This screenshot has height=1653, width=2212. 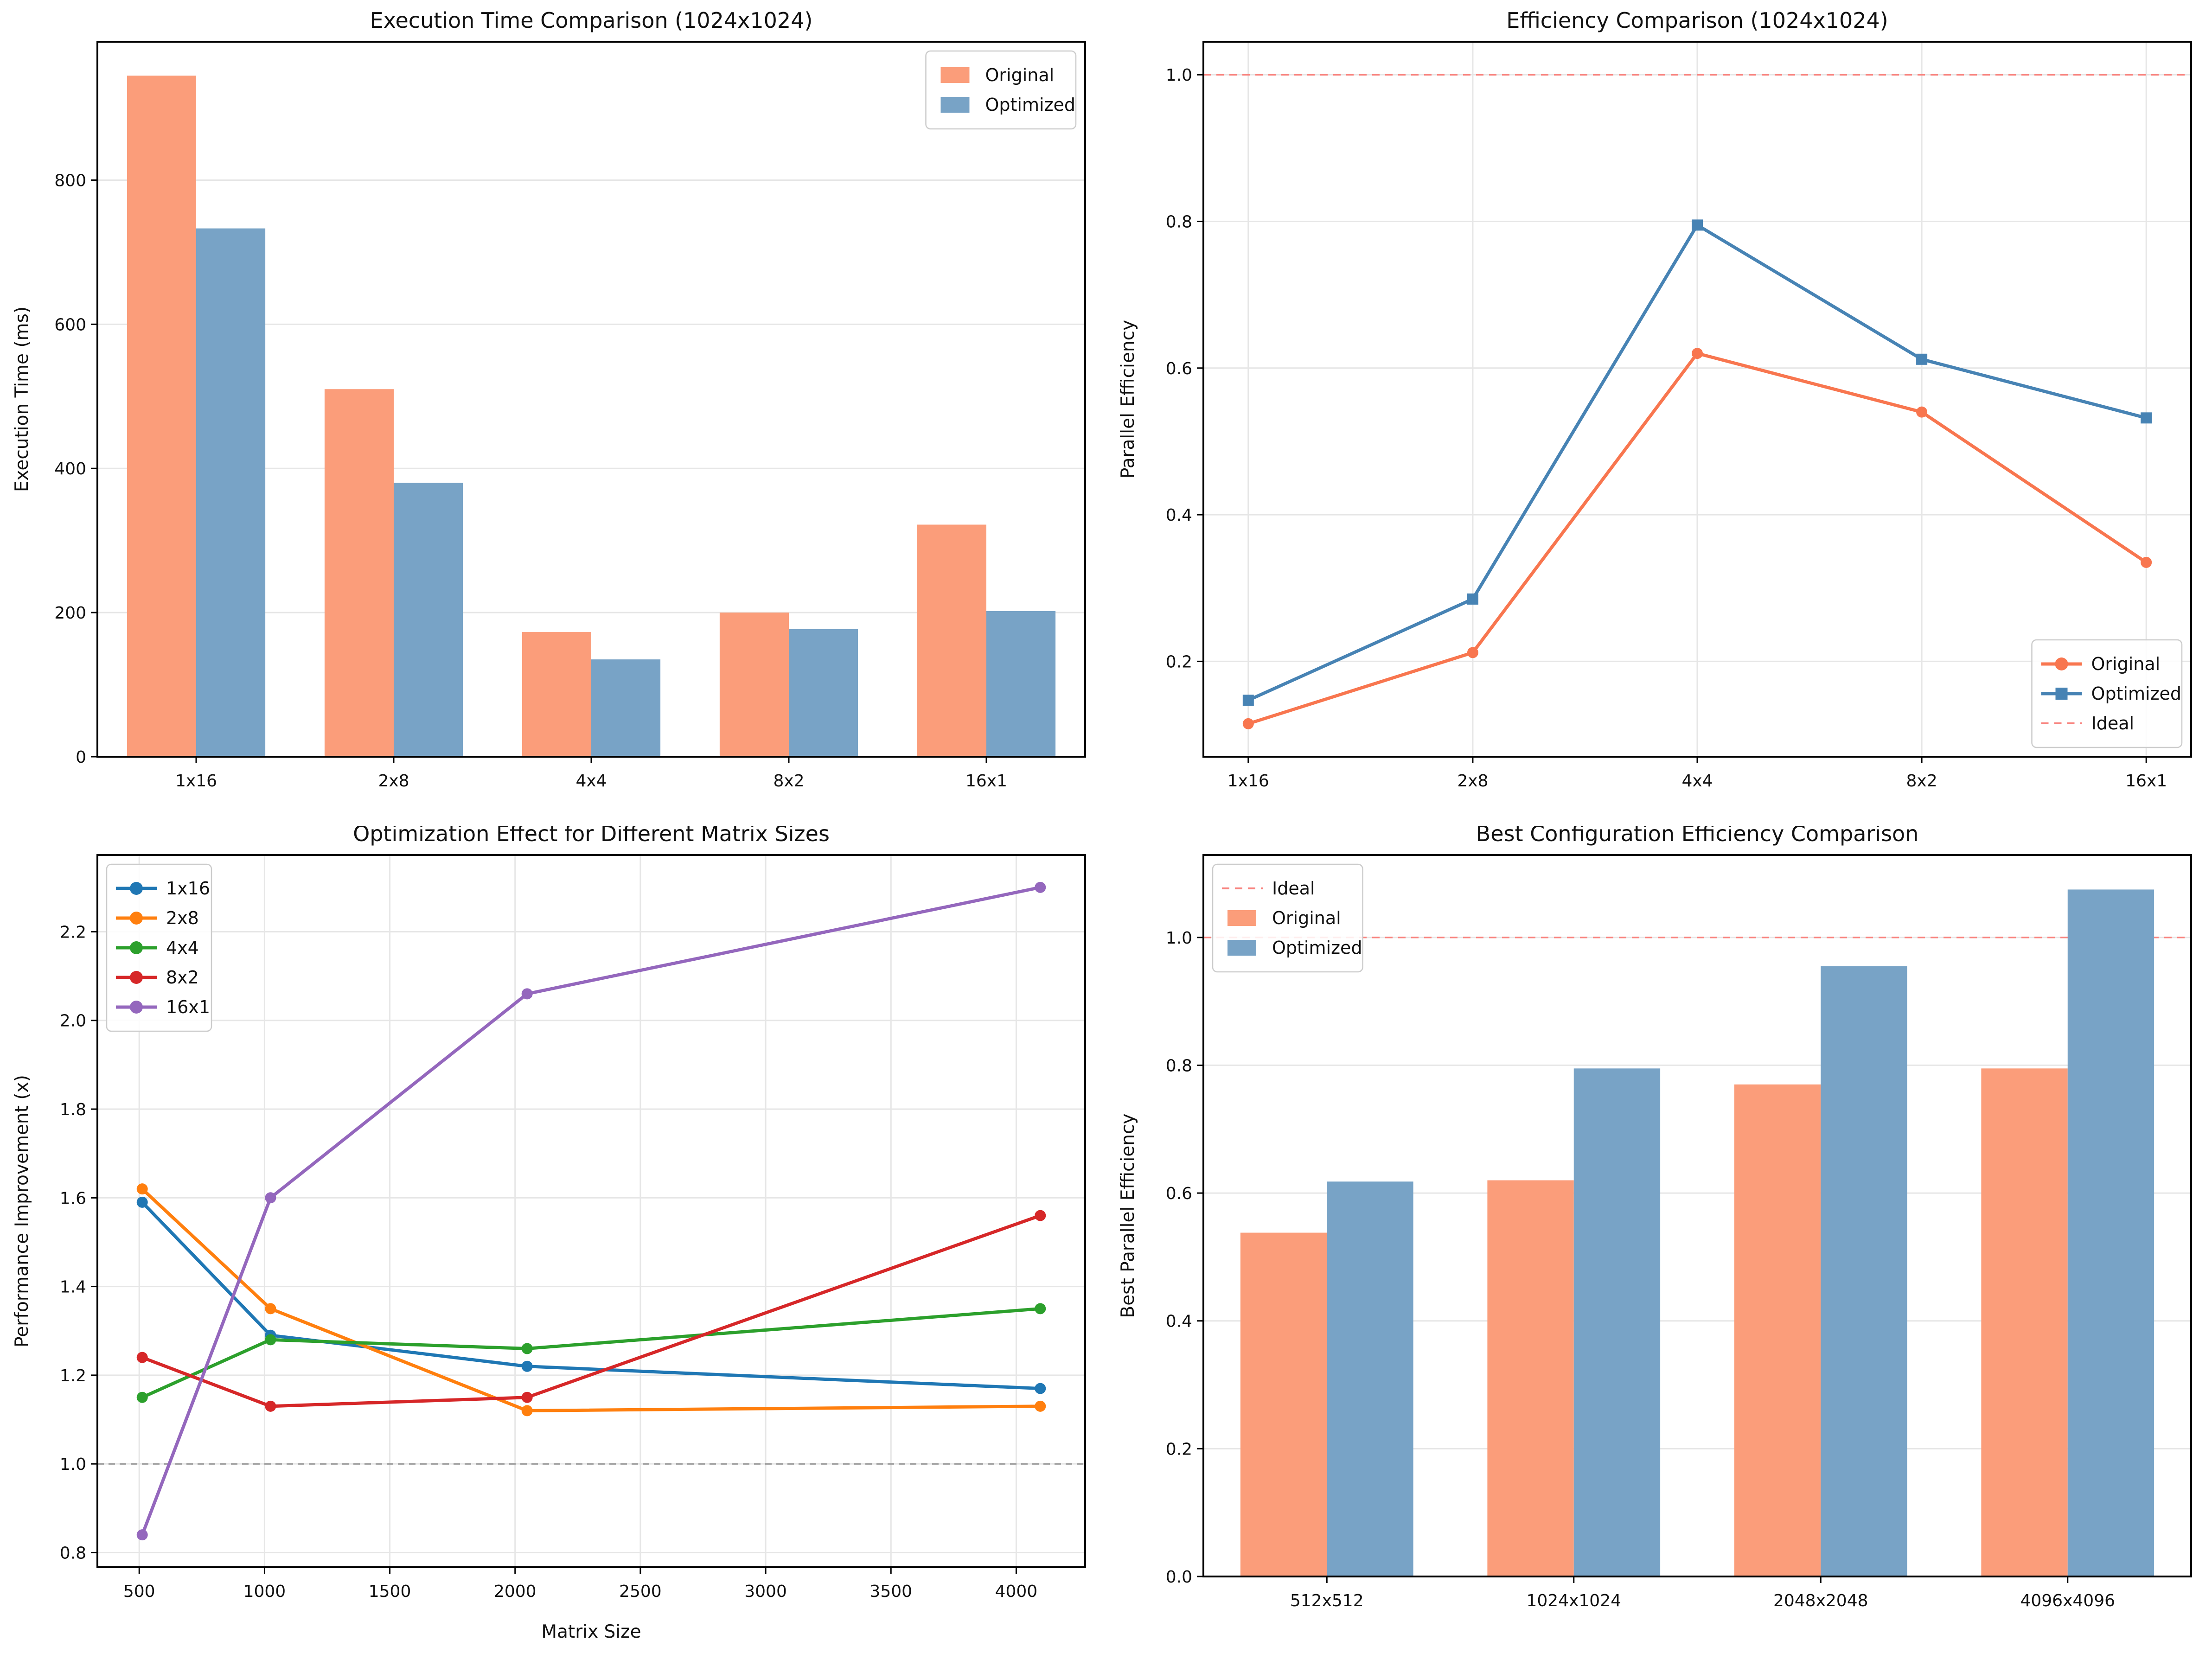 I want to click on series-2x8, so click(x=591, y=1300).